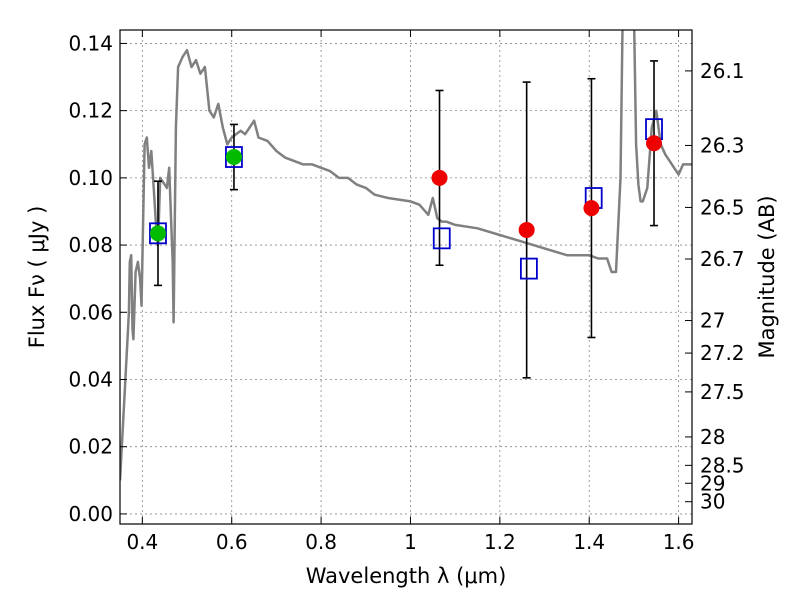  I want to click on y-tick-label: 0.14, so click(90, 43).